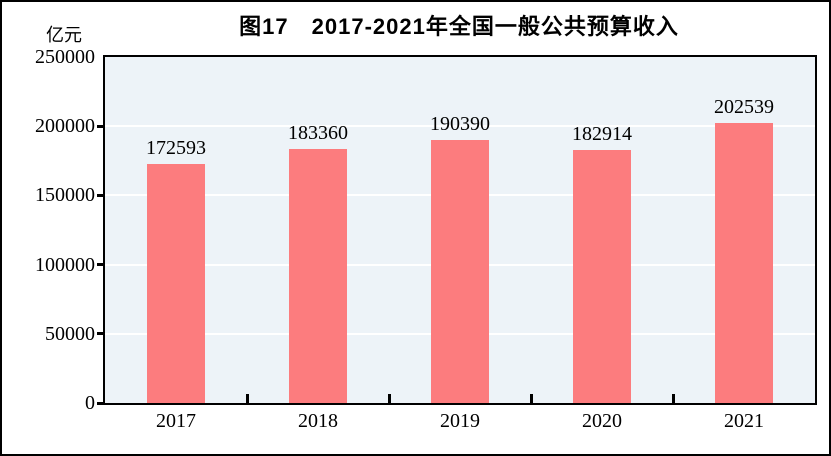 This screenshot has height=456, width=831. Describe the element at coordinates (744, 421) in the screenshot. I see `x-category-label-2021: 2021` at that location.